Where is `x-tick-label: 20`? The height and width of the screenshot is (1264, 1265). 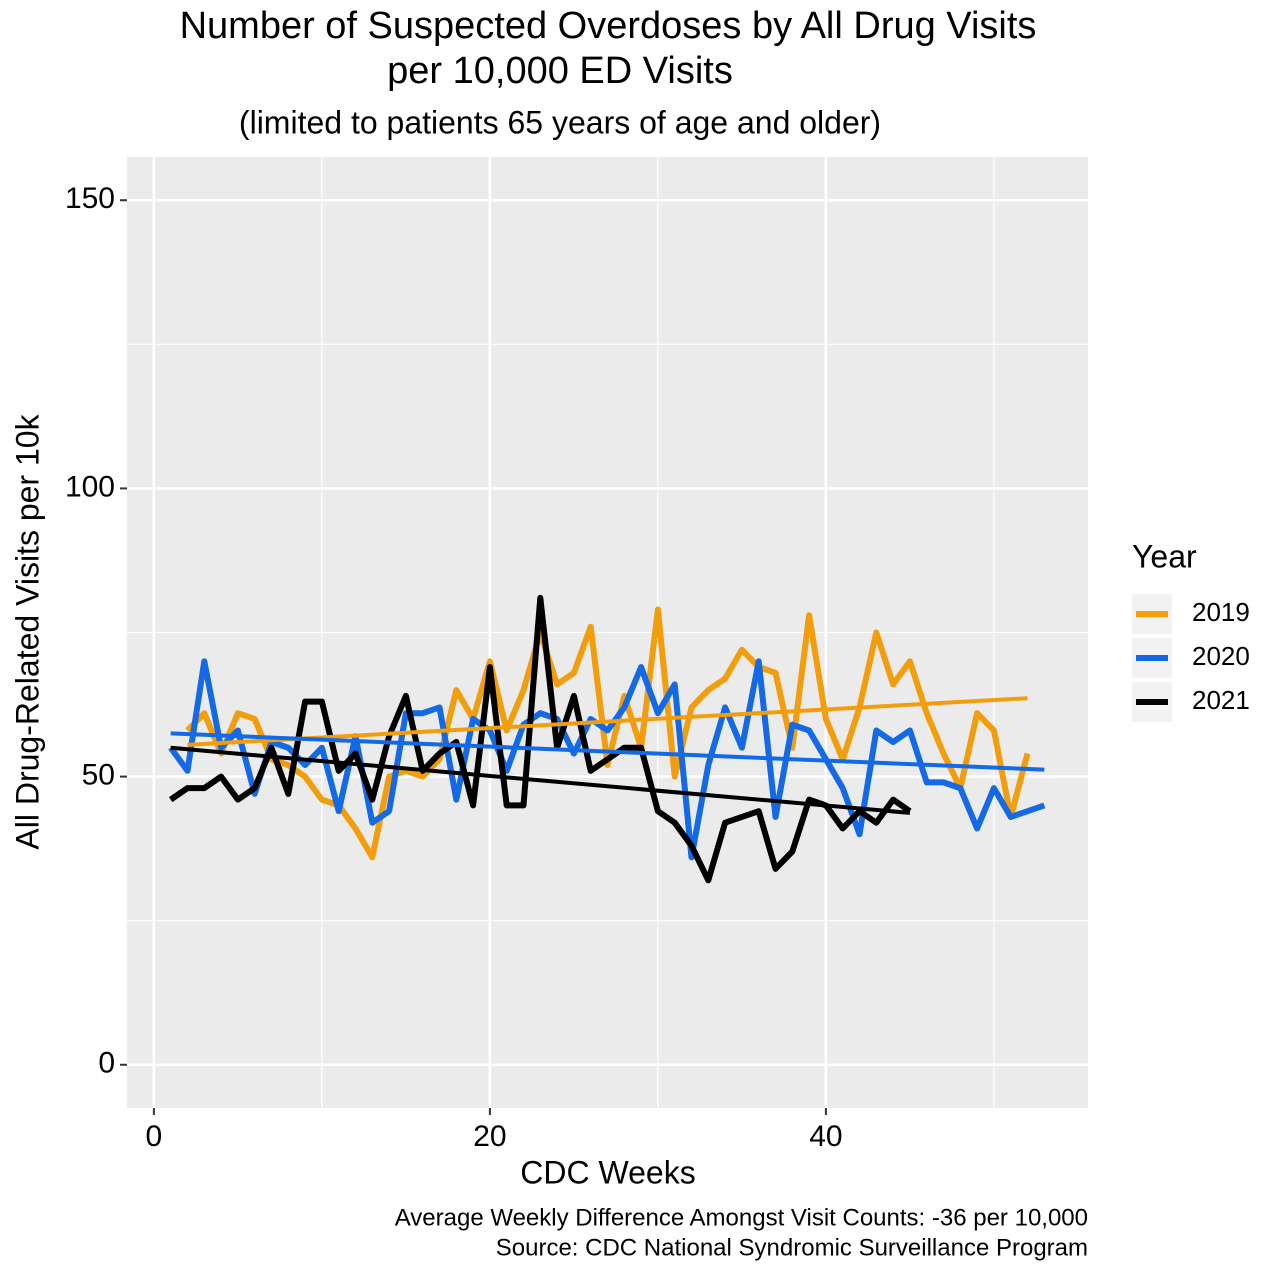 x-tick-label: 20 is located at coordinates (489, 1136).